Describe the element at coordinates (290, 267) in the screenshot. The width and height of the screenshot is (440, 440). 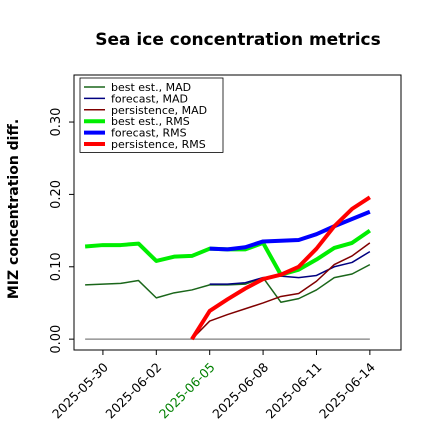
I see `series-line-forecast-mad` at that location.